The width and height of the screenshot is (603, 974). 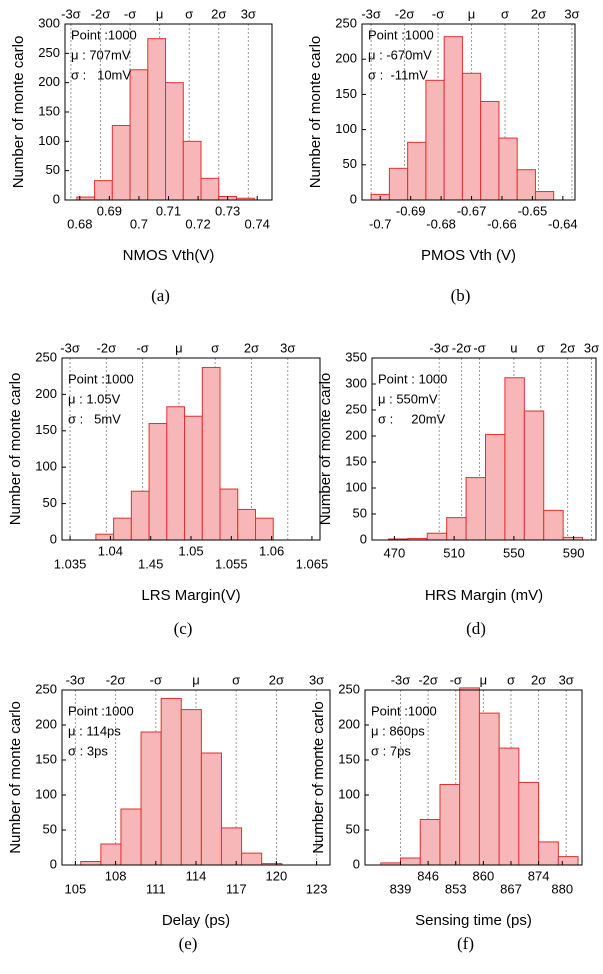 What do you see at coordinates (56, 198) in the screenshot?
I see `y-tick-label: 0` at bounding box center [56, 198].